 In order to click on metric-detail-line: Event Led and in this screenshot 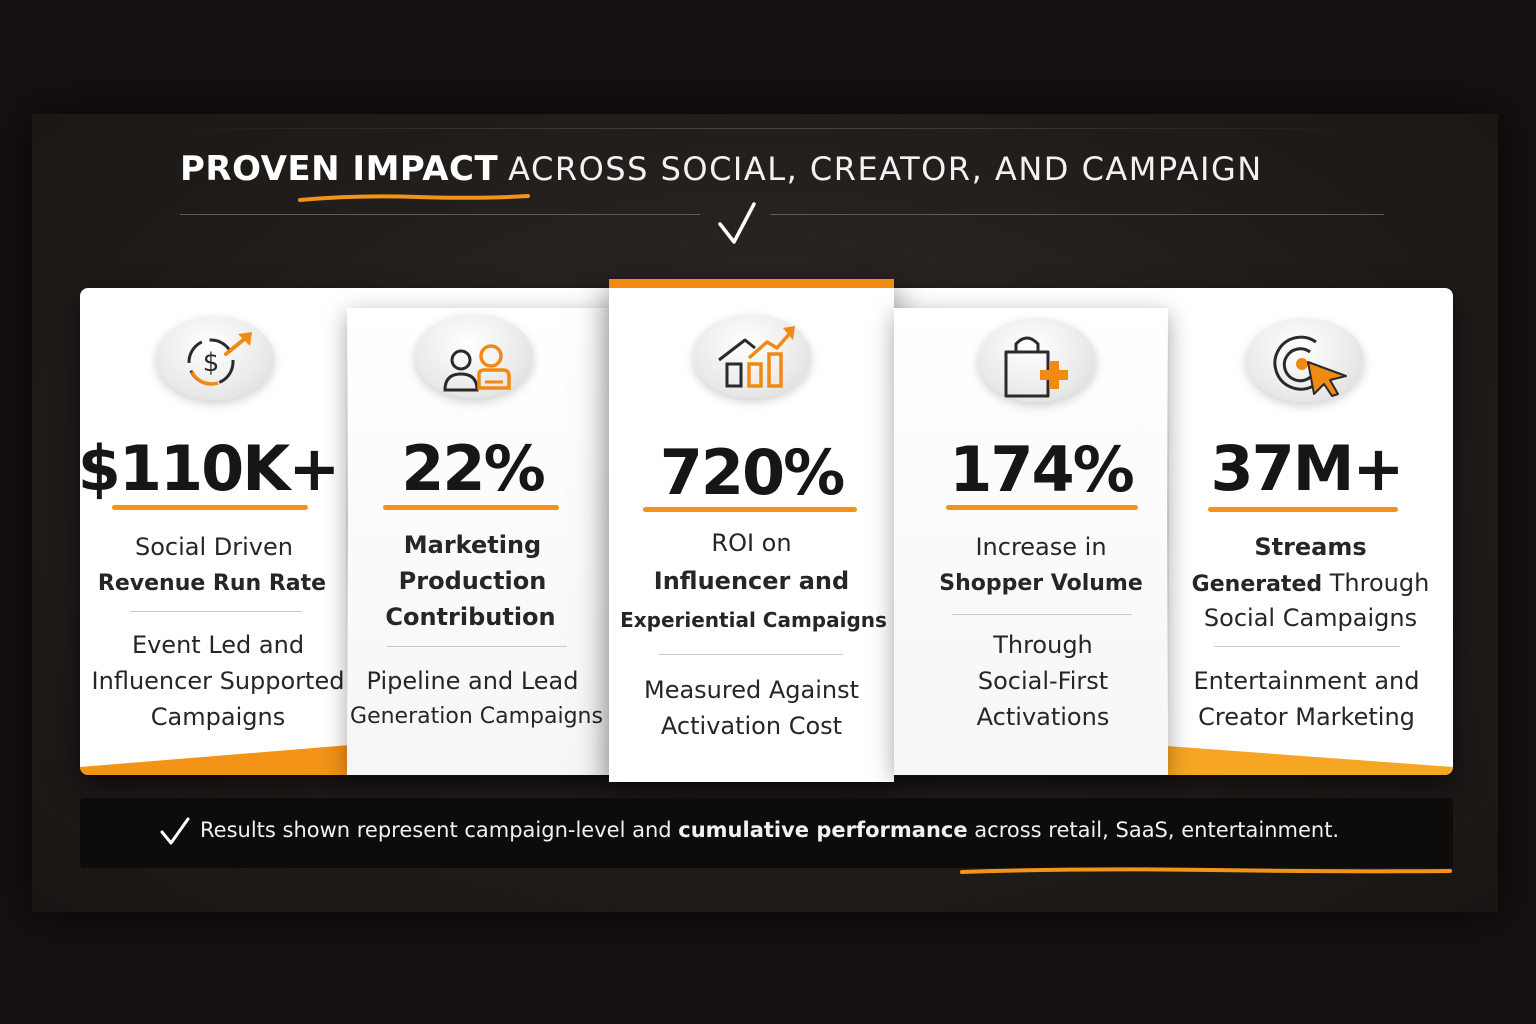, I will do `click(218, 645)`.